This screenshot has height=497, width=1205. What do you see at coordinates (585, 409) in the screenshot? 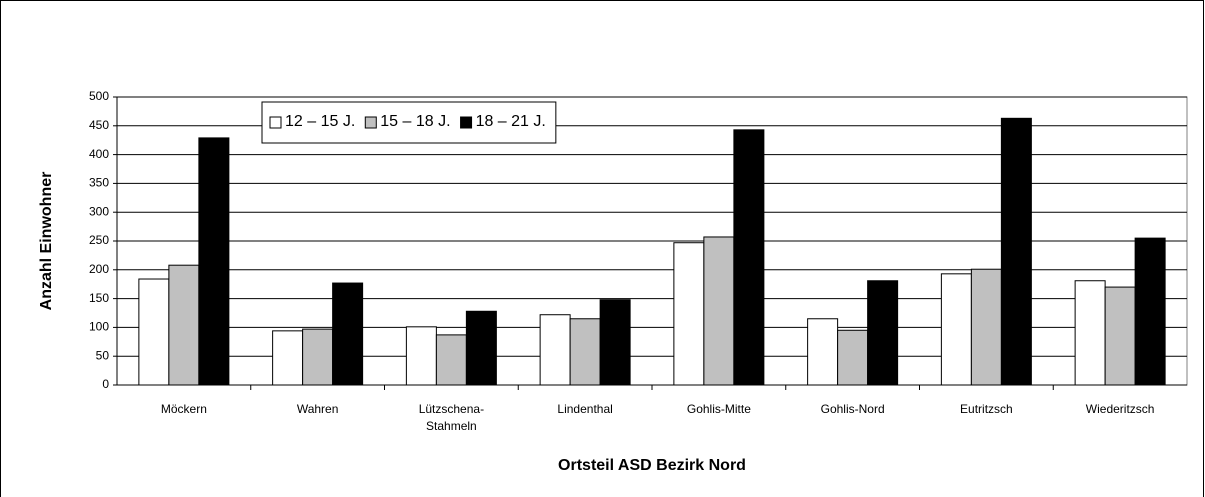
I see `x-tick-label: Lindenthal` at bounding box center [585, 409].